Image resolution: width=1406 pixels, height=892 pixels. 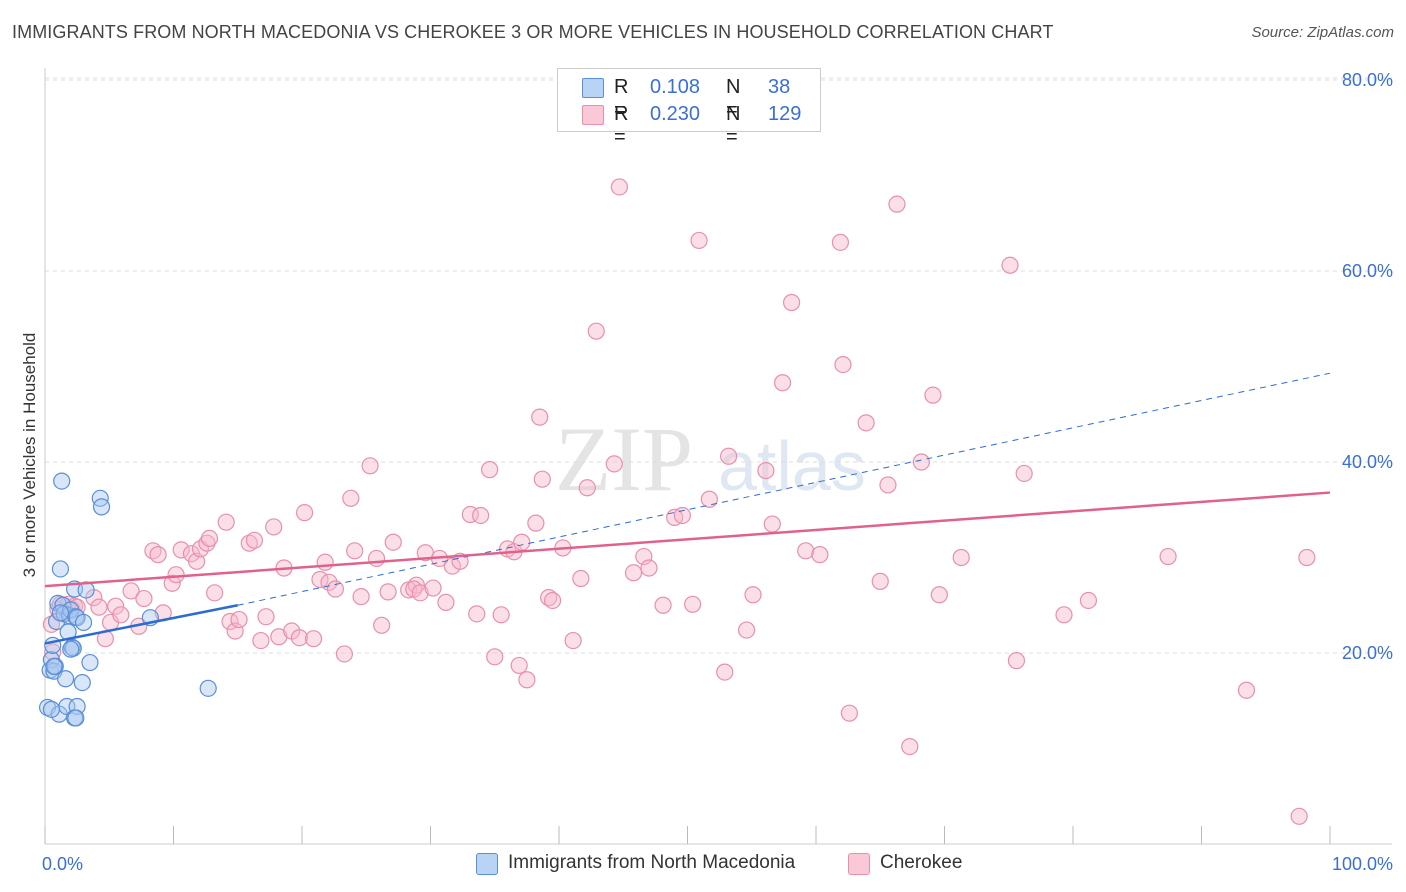 I want to click on x-tick-label: 100.0%, so click(x=1362, y=864).